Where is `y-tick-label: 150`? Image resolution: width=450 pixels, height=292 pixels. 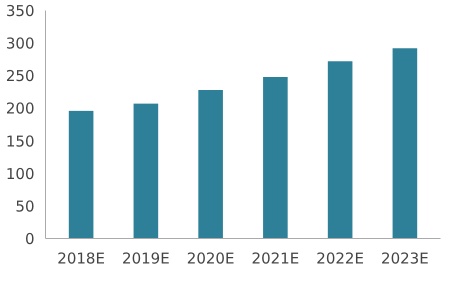
y-tick-label: 150 is located at coordinates (20, 141).